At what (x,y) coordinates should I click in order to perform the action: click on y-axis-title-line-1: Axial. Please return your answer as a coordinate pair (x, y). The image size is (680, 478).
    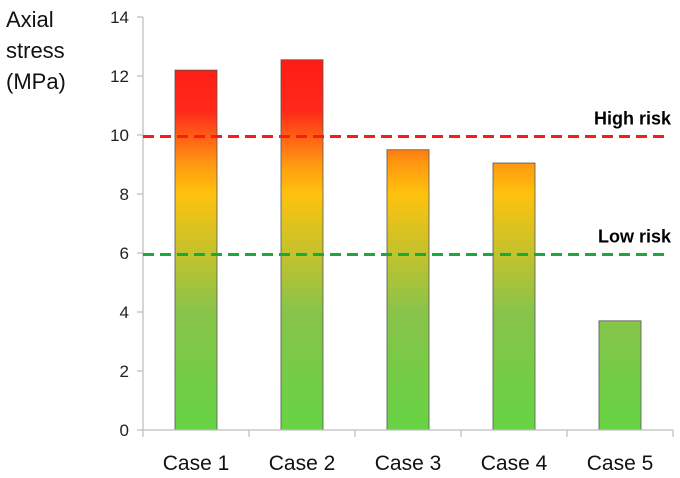
    Looking at the image, I should click on (30, 19).